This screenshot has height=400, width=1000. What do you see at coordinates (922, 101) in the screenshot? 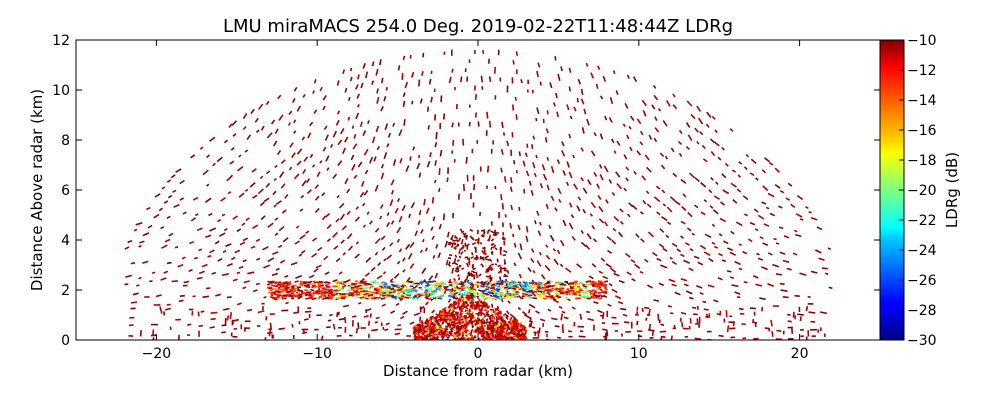
I see `colorbar-tick-label: −14` at bounding box center [922, 101].